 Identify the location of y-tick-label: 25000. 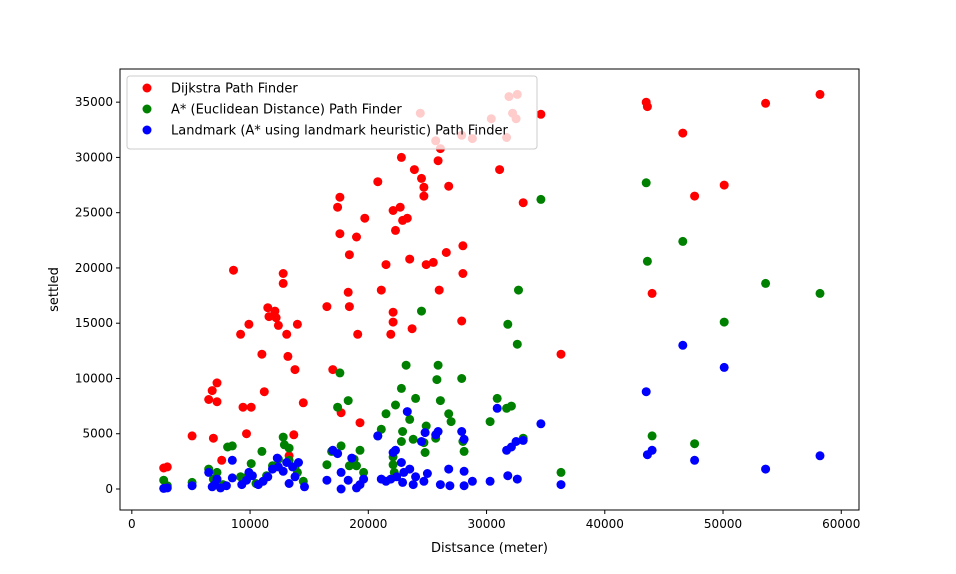
(94, 213).